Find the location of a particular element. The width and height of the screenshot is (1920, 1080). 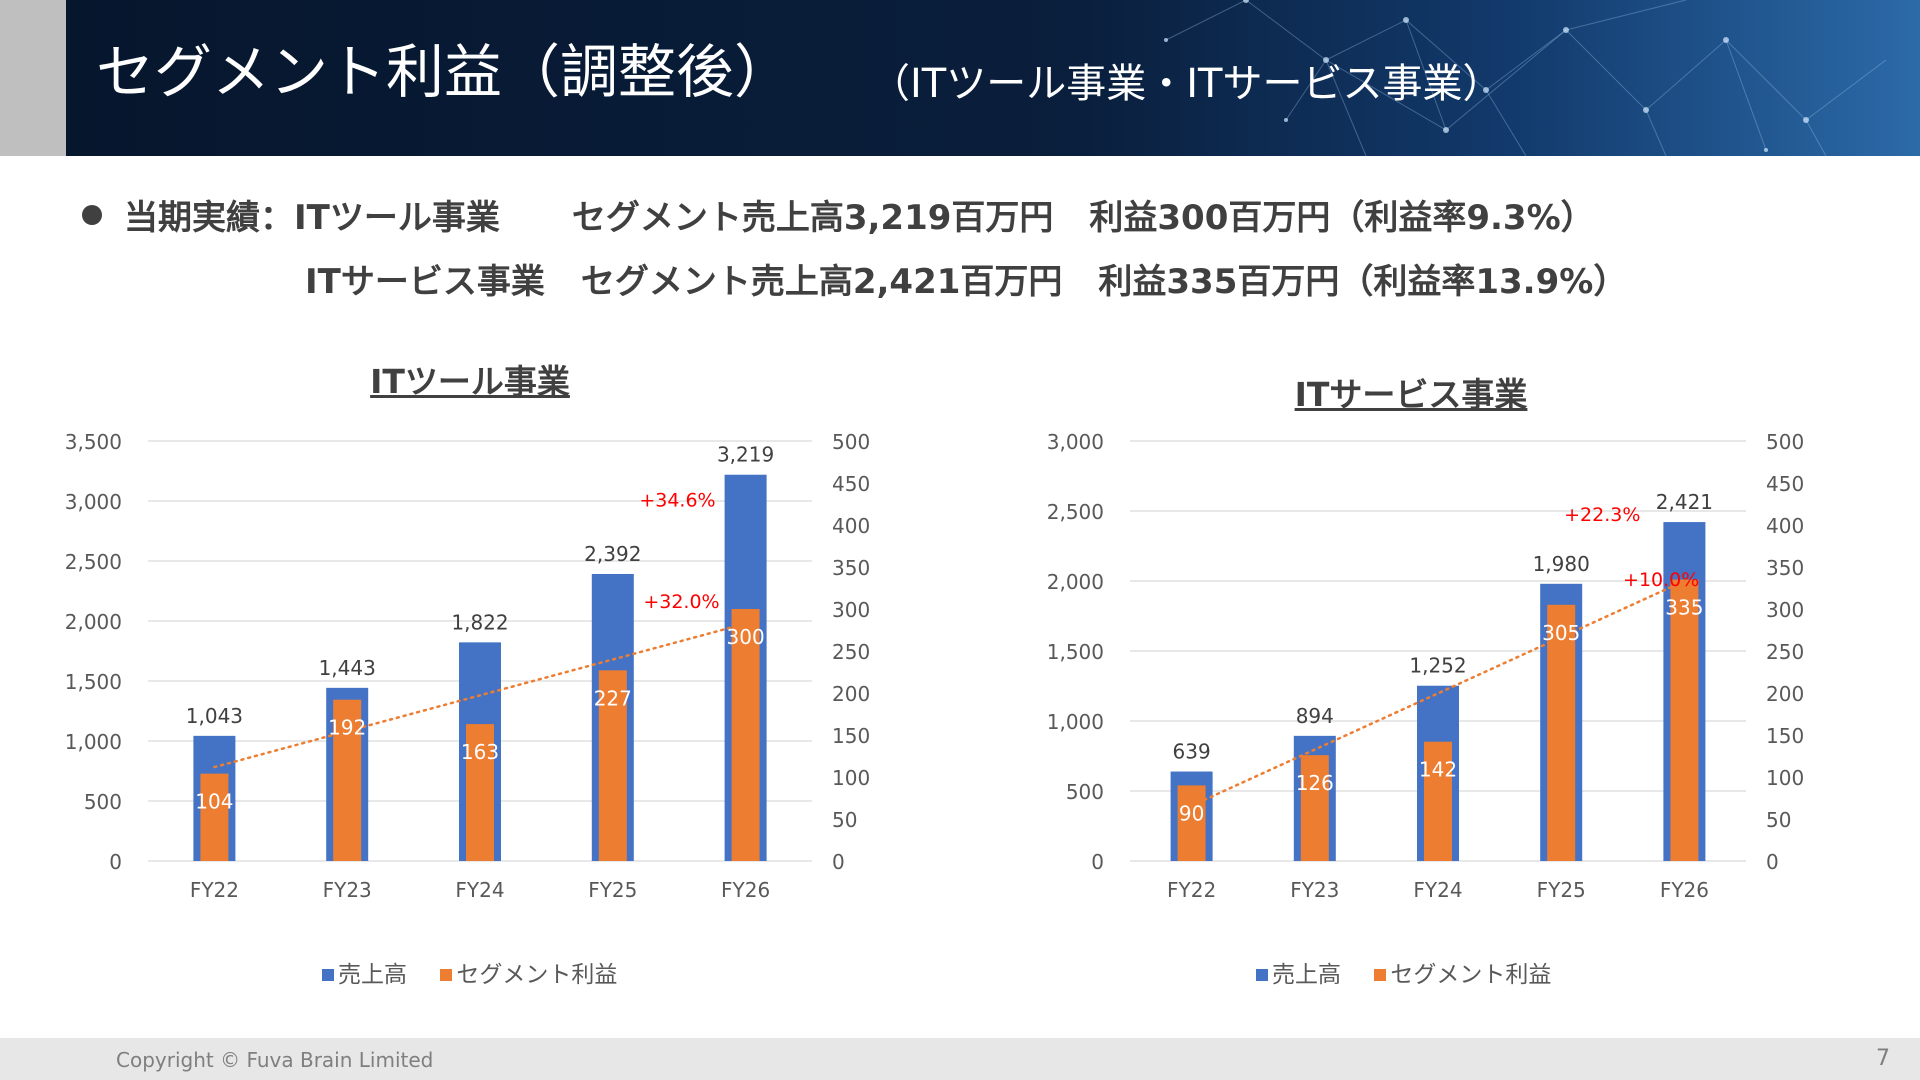

growth-annotation-sales: +22.3% is located at coordinates (1602, 515).